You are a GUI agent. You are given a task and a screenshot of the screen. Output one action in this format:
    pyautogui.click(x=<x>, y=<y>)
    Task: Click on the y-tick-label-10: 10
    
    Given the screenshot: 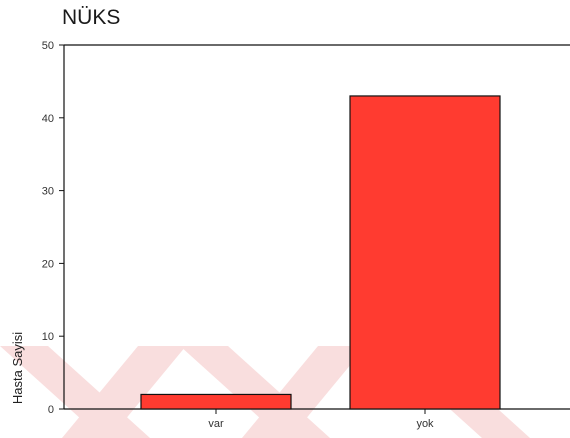 What is the action you would take?
    pyautogui.click(x=48, y=337)
    